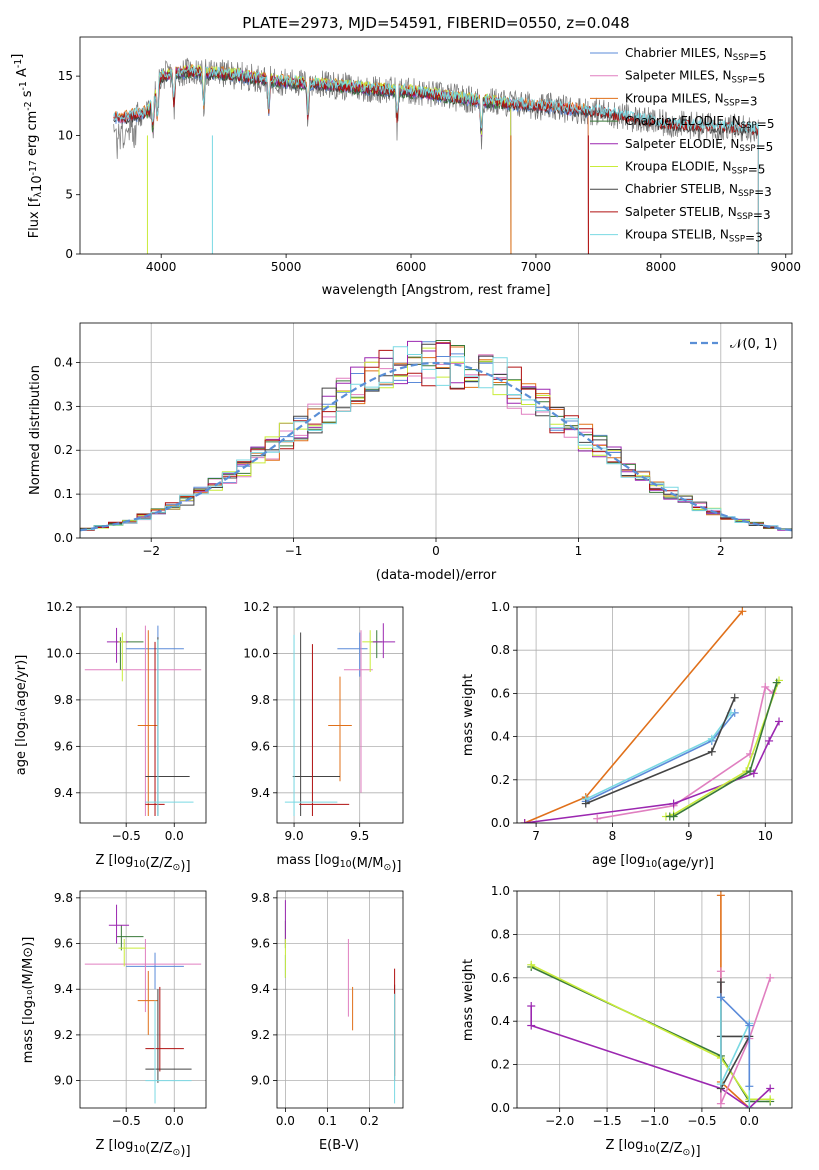 The image size is (819, 1170). Describe the element at coordinates (785, 267) in the screenshot. I see `x-tick-label: 9000` at that location.